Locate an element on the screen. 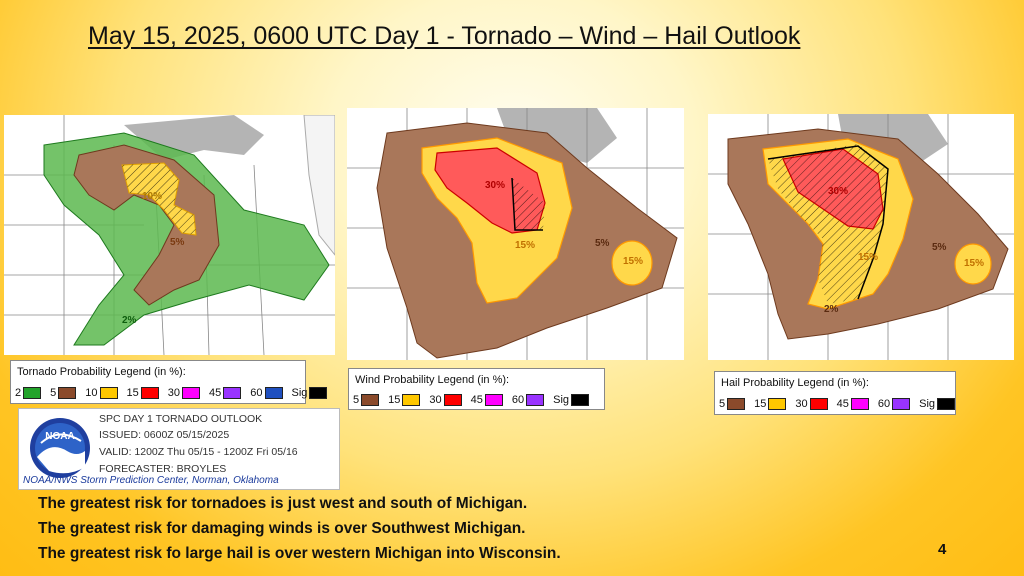 This screenshot has height=576, width=1024. tornado-legend-item: 2 is located at coordinates (28, 393).